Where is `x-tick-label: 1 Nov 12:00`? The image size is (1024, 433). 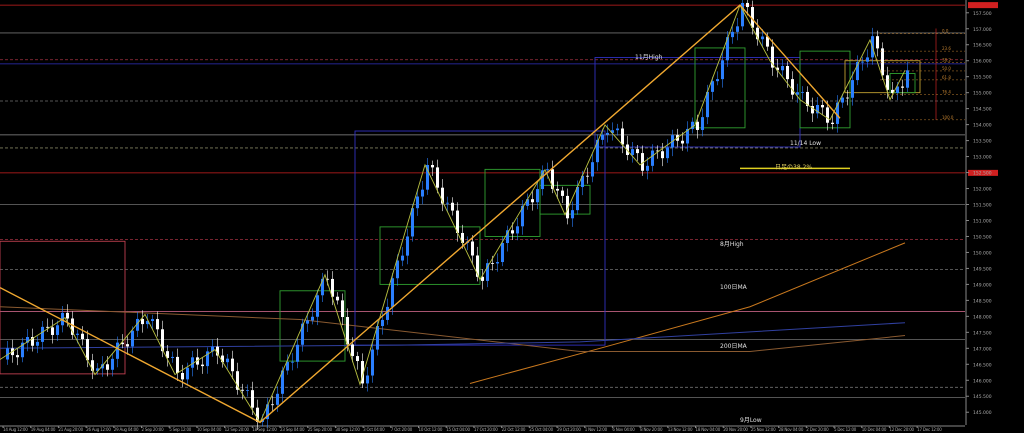
x-tick-label: 1 Nov 12:00 is located at coordinates (596, 429).